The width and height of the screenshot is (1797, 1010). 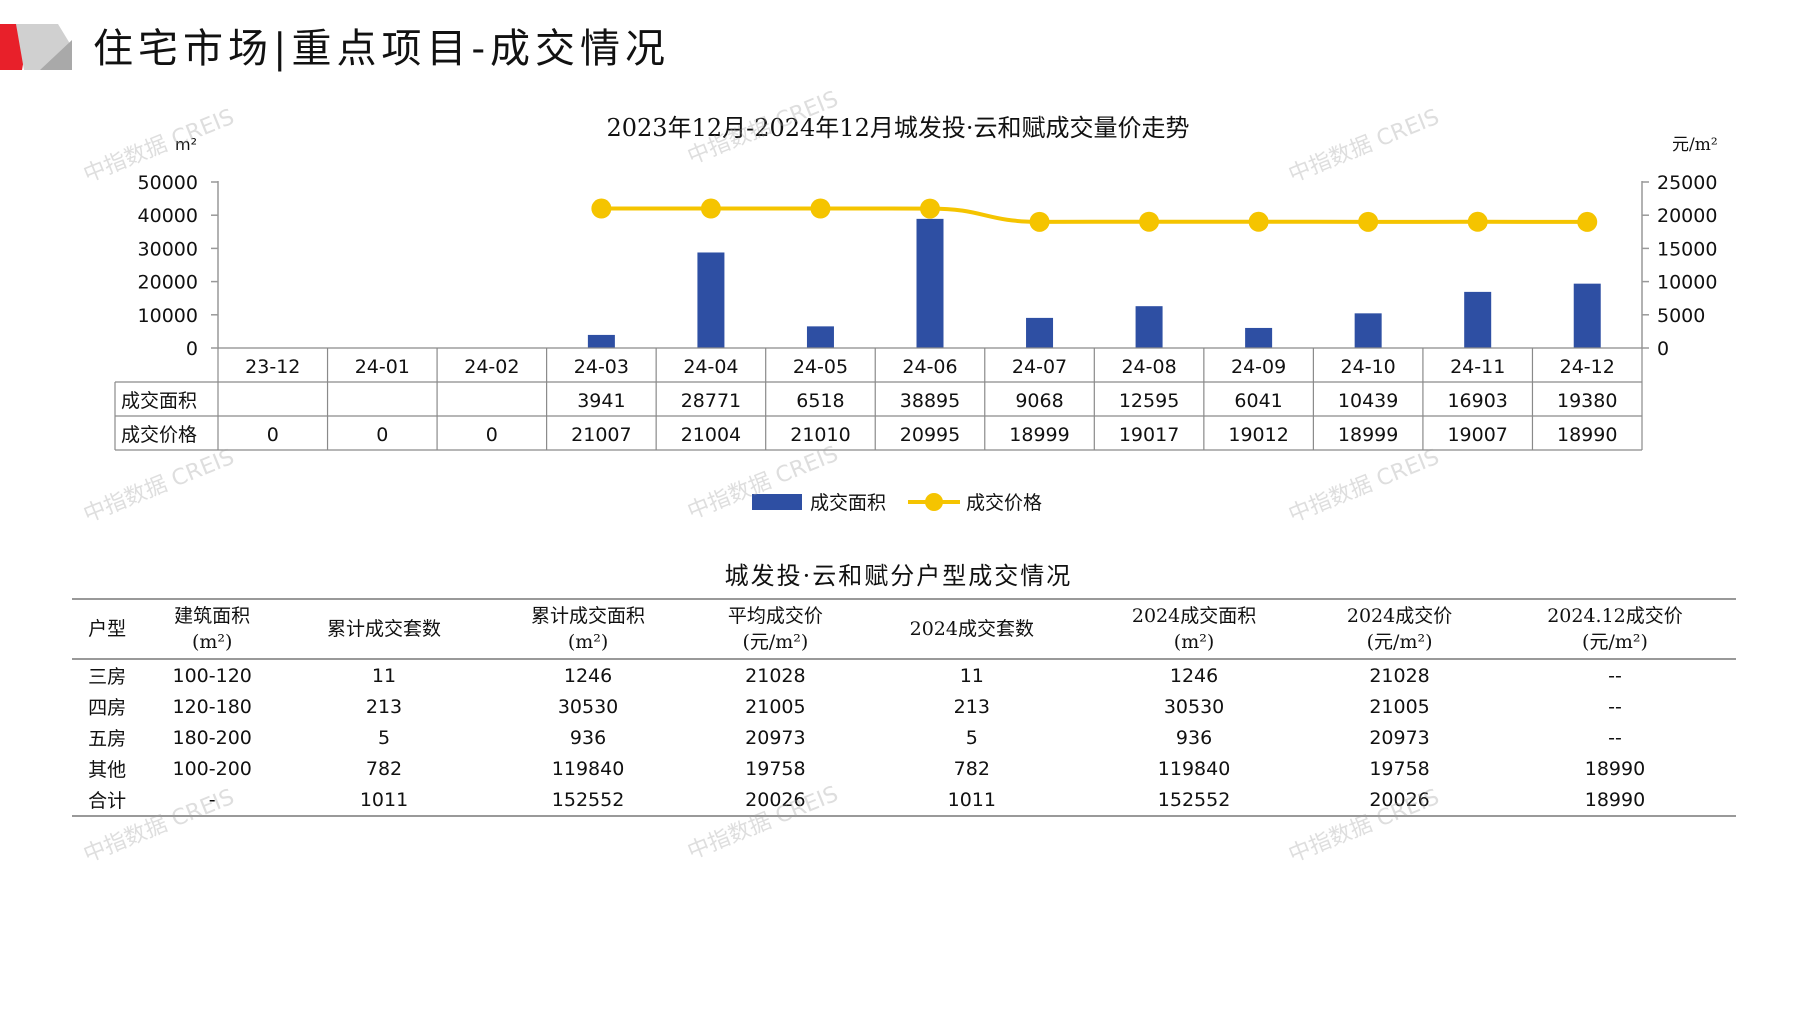 What do you see at coordinates (107, 770) in the screenshot?
I see `table-cell: 其他` at bounding box center [107, 770].